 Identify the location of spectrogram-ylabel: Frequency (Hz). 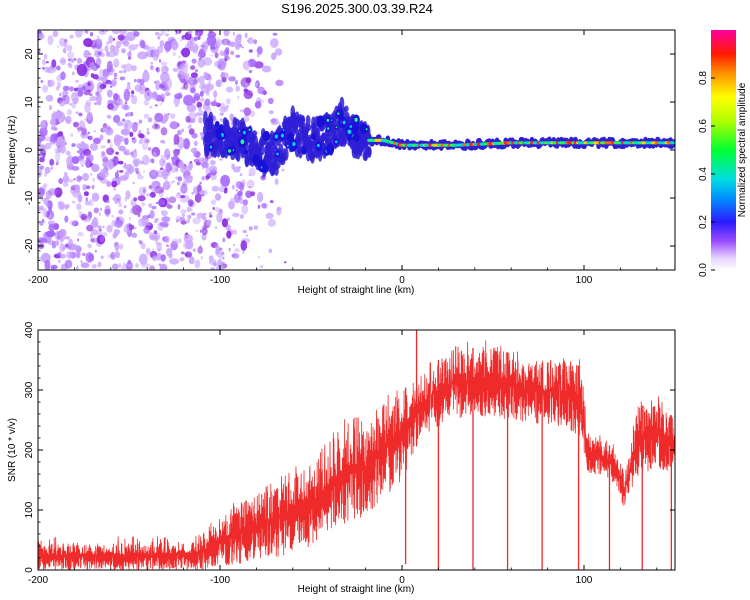
(12, 150).